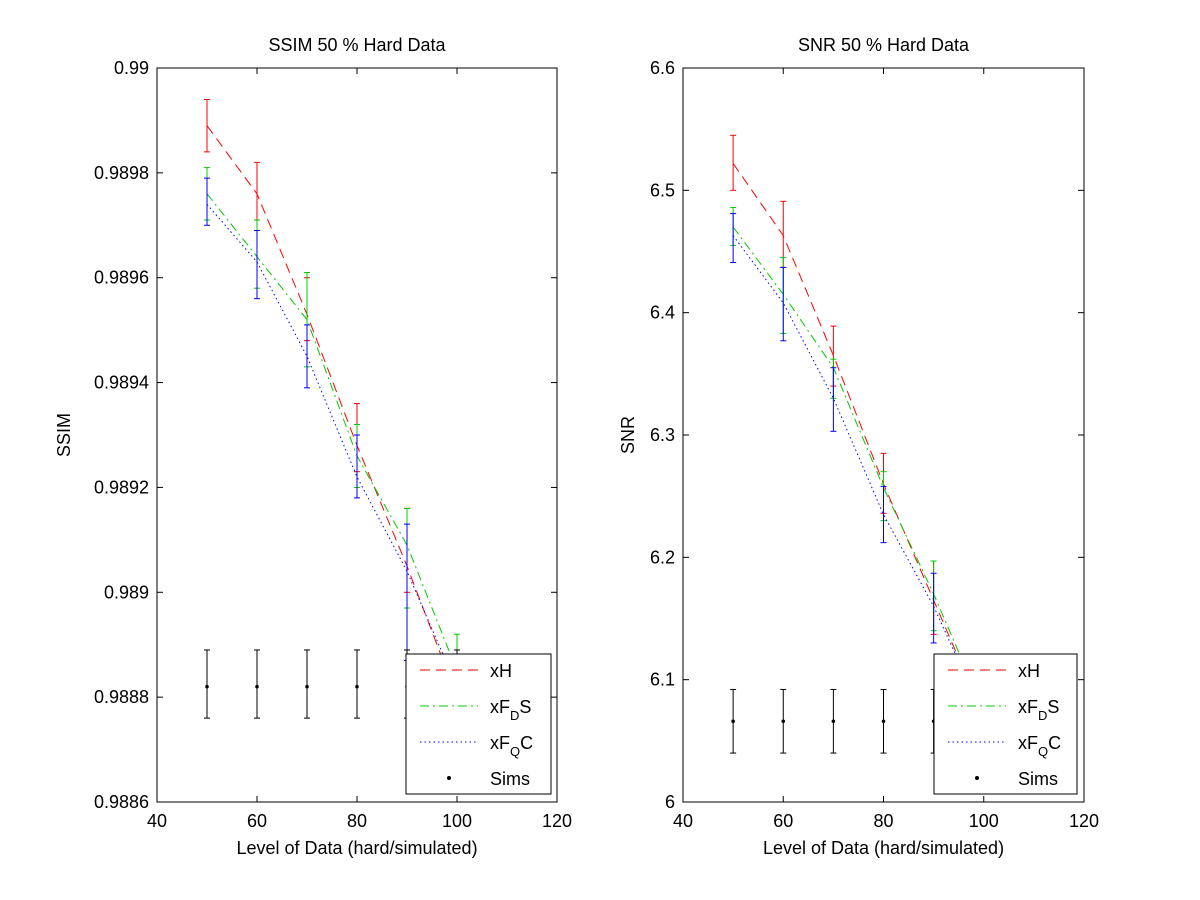  What do you see at coordinates (476, 746) in the screenshot?
I see `ssim-legend-entry-xfqc: xFQC` at bounding box center [476, 746].